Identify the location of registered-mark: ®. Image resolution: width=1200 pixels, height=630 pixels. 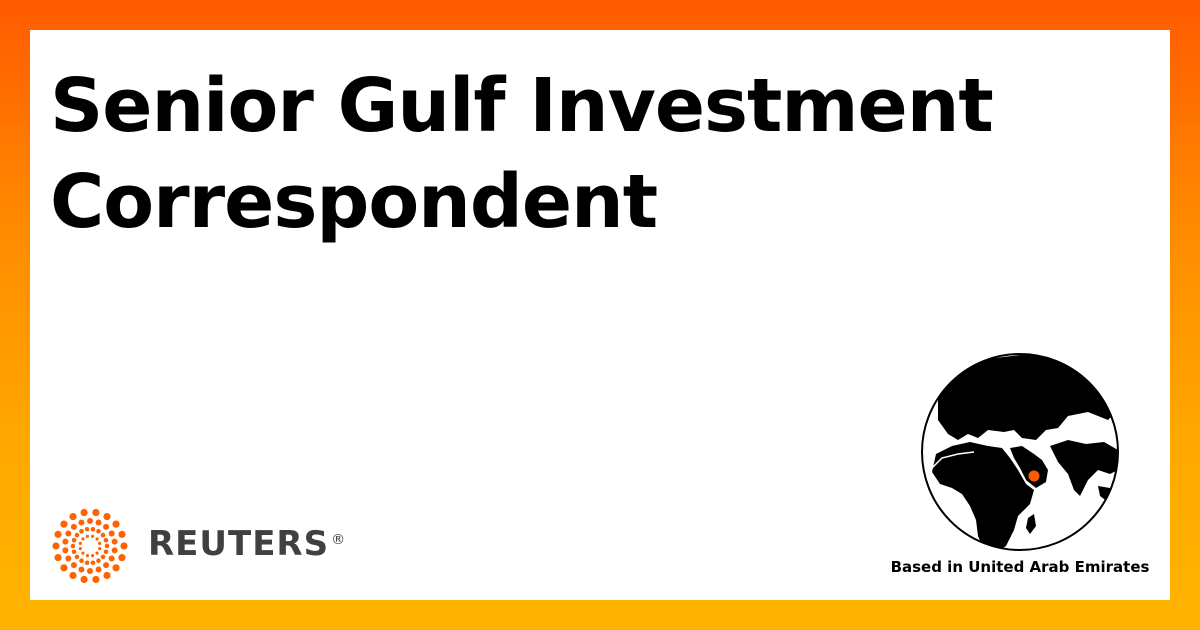
(339, 540).